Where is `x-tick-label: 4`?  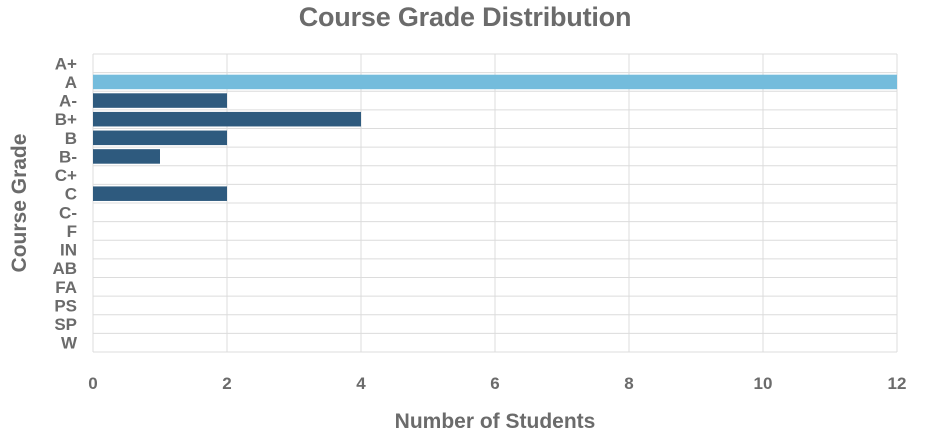 x-tick-label: 4 is located at coordinates (361, 383).